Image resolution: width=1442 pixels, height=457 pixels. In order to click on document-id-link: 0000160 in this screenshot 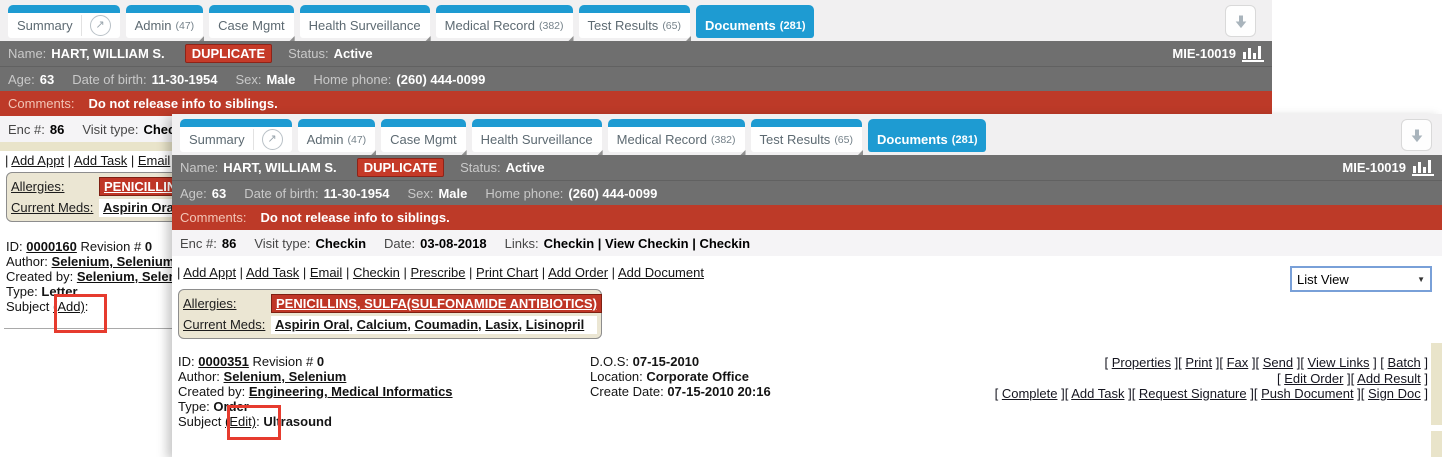, I will do `click(51, 246)`.